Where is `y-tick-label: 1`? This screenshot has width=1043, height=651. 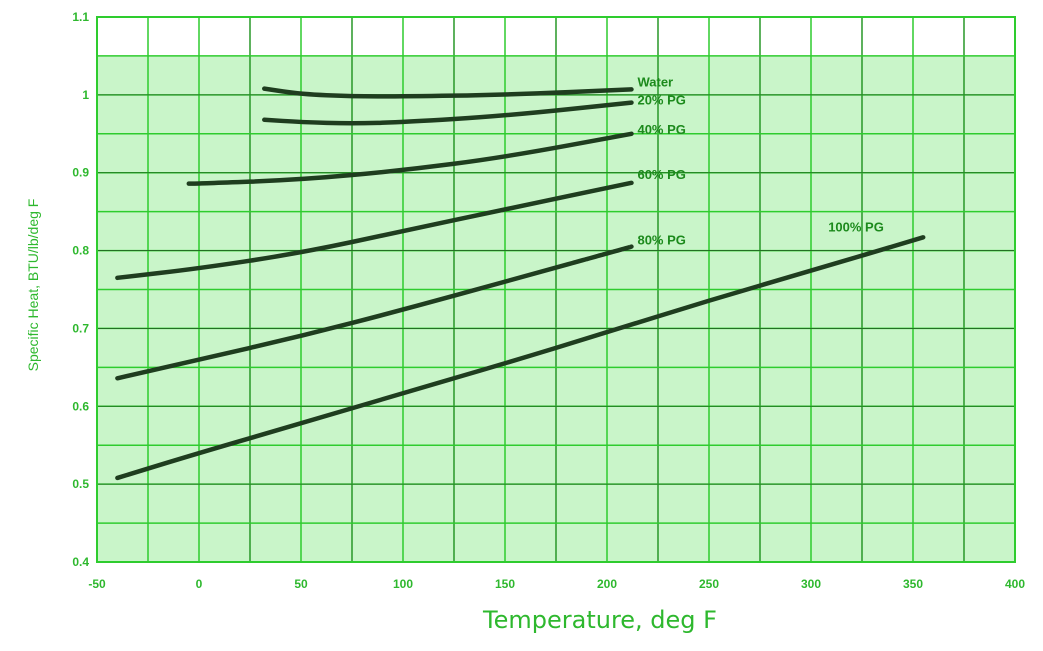 y-tick-label: 1 is located at coordinates (85, 95).